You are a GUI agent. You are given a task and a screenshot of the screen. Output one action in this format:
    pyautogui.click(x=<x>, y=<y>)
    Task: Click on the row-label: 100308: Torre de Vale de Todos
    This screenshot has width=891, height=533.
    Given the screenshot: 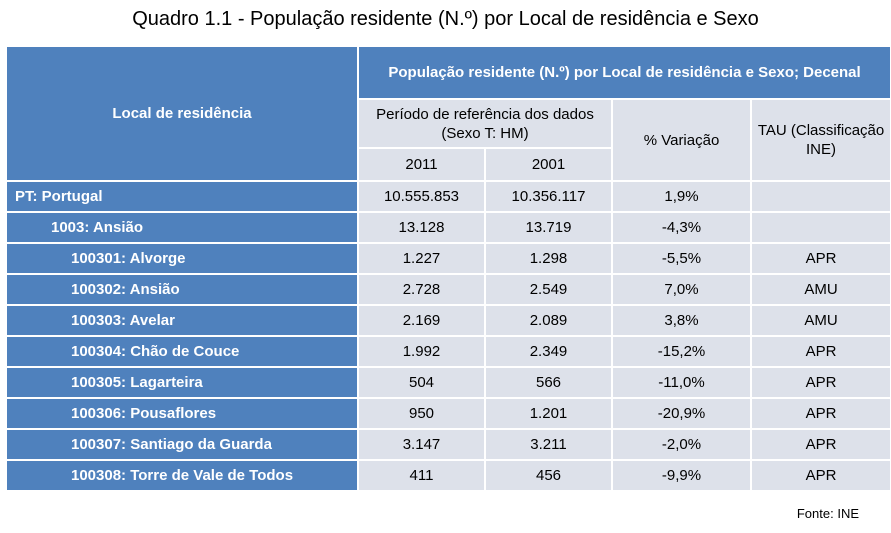 What is the action you would take?
    pyautogui.click(x=182, y=475)
    